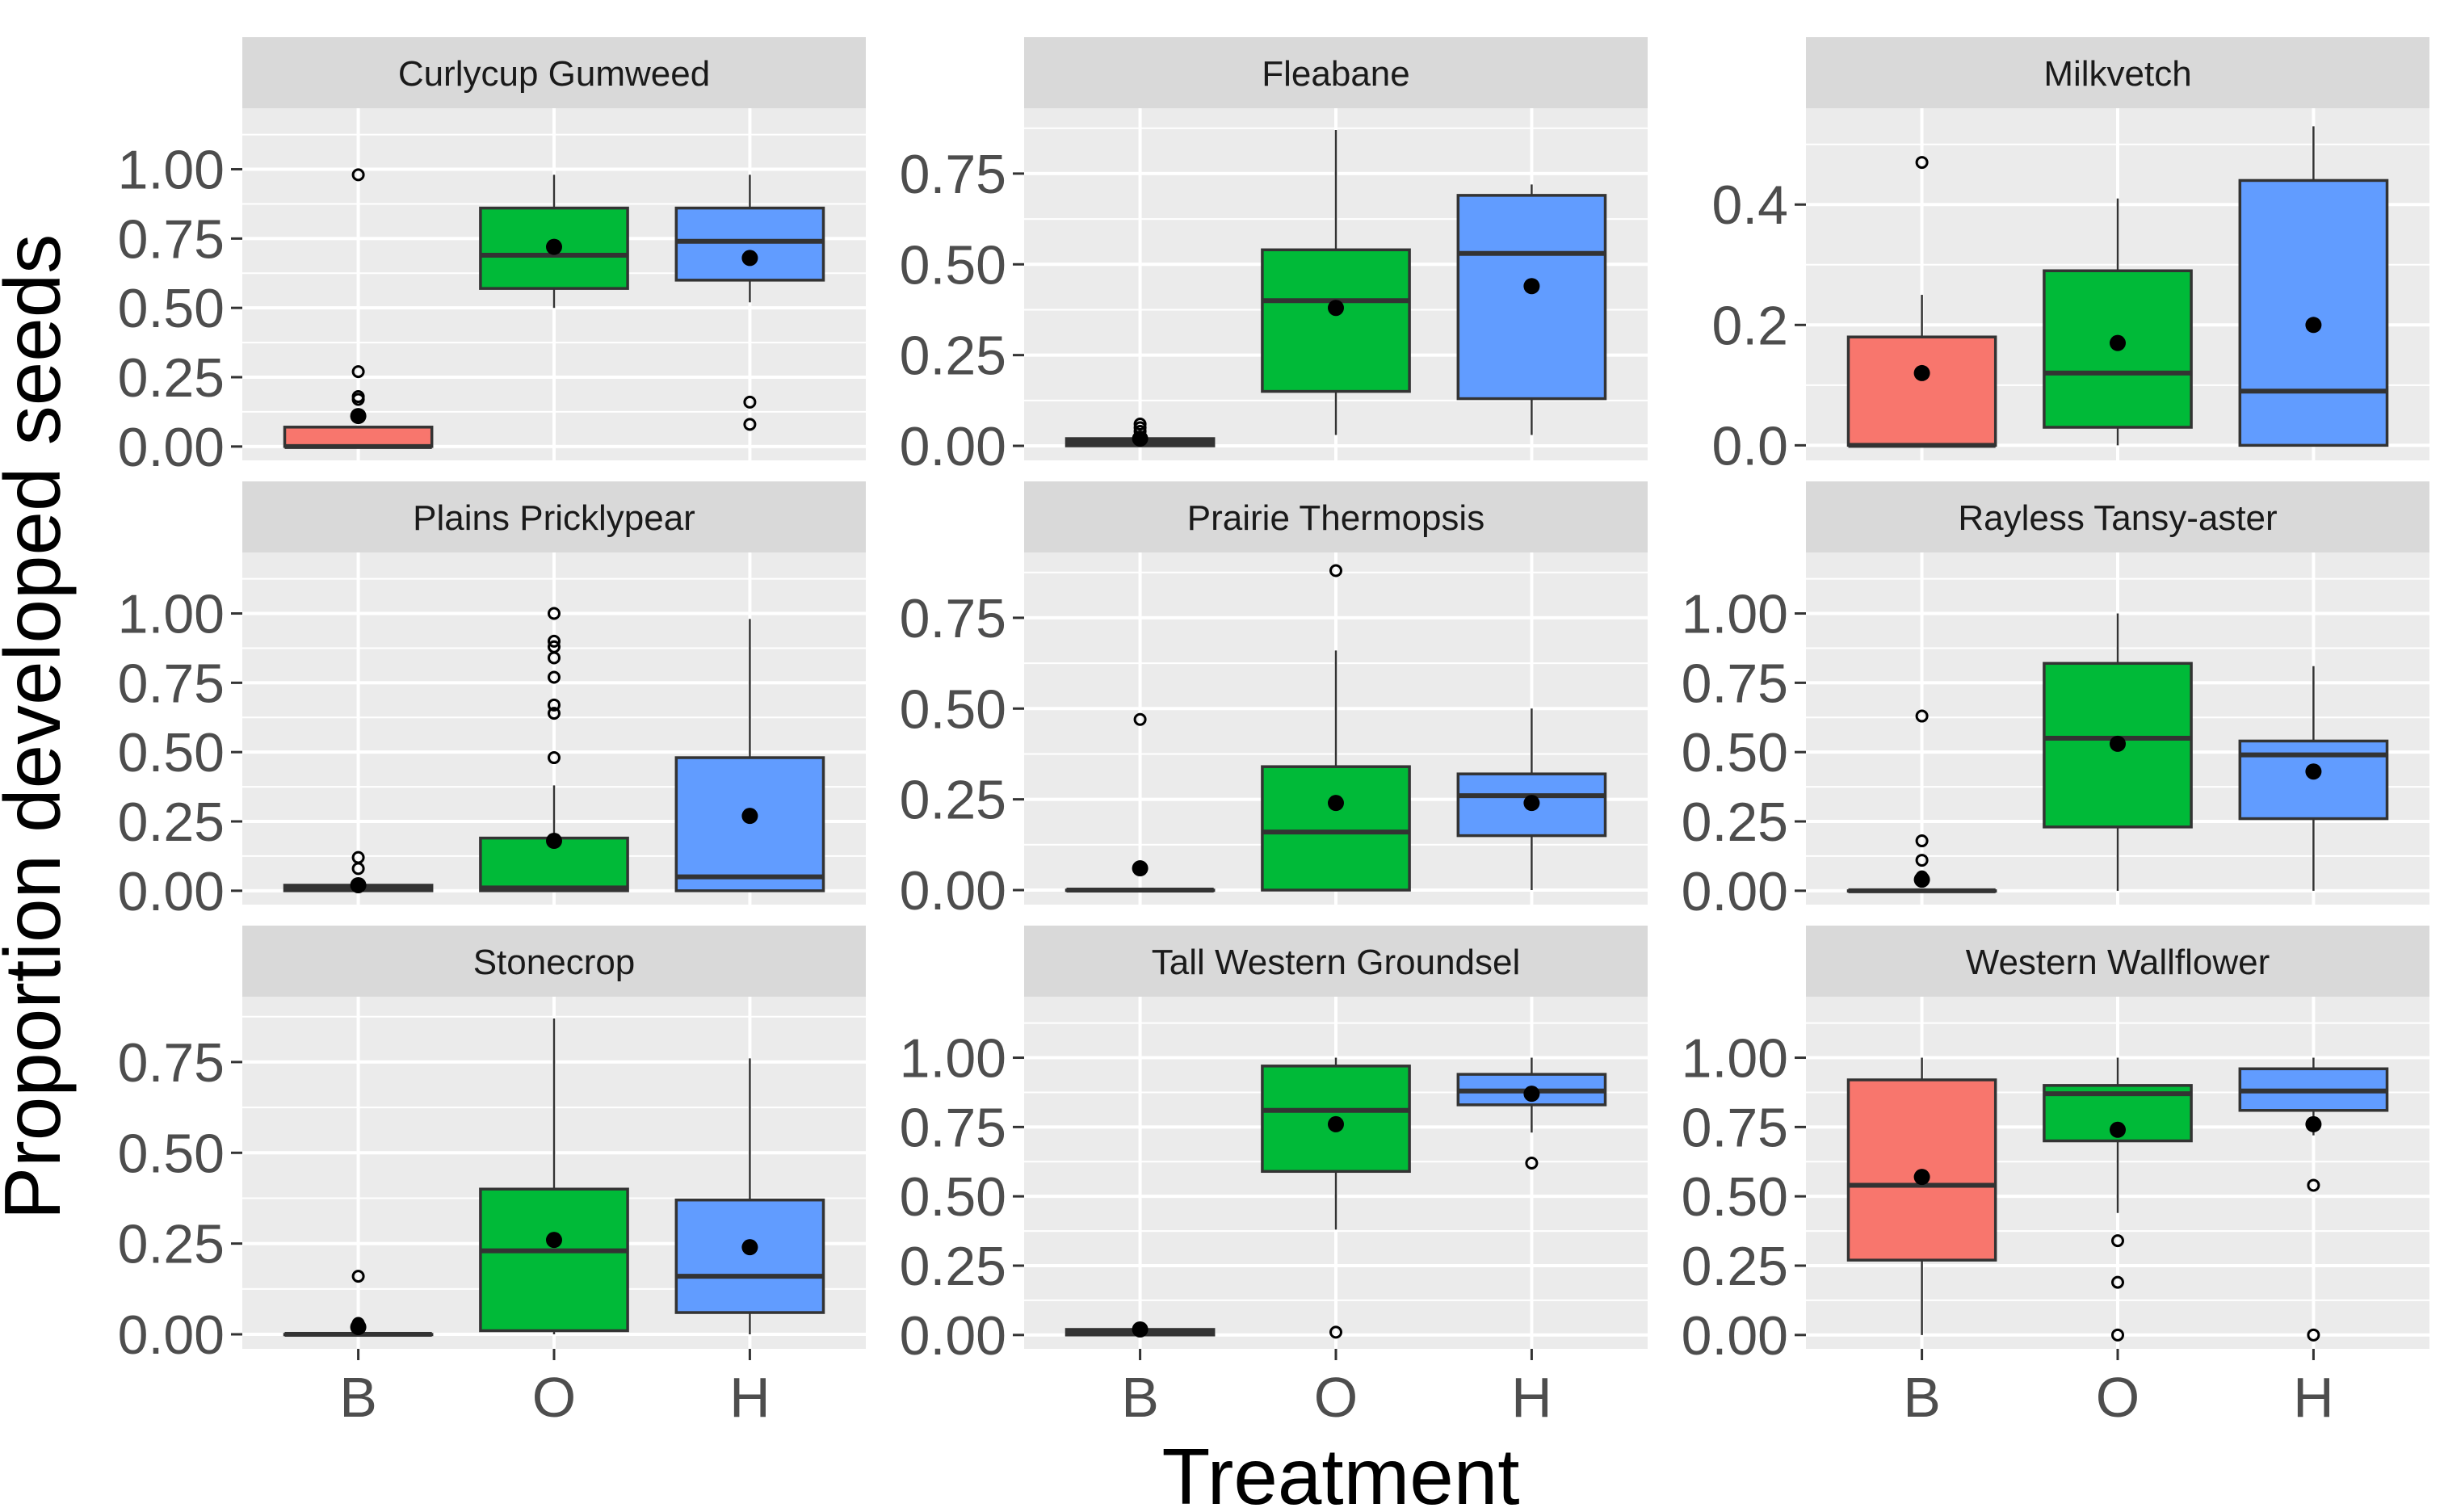  I want to click on facet-title: Plains Pricklypear, so click(554, 518).